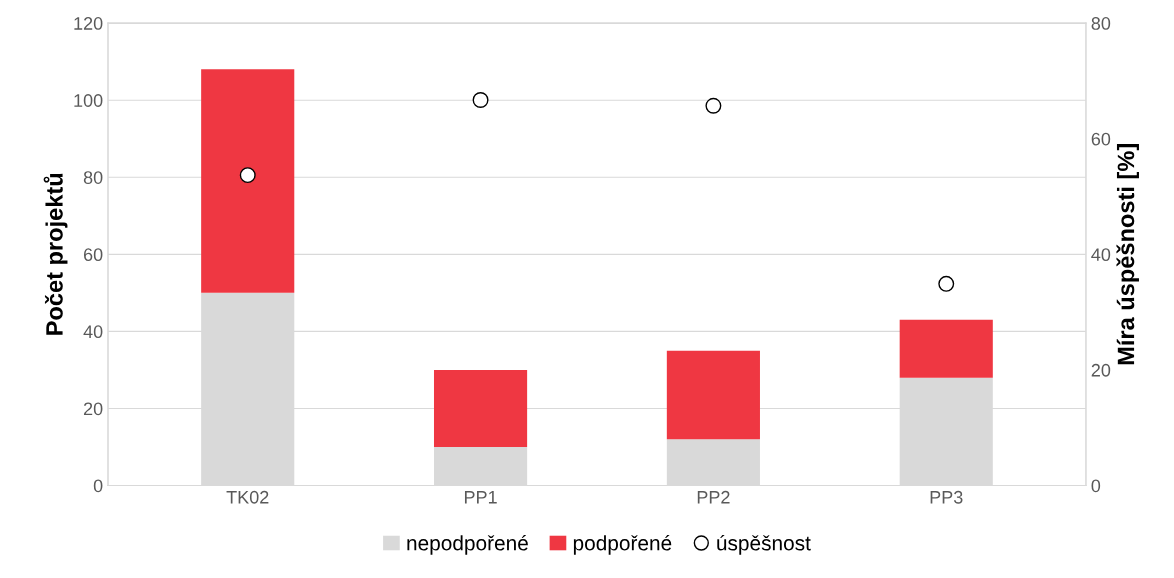  Describe the element at coordinates (98, 486) in the screenshot. I see `y-tick-label: 0` at that location.